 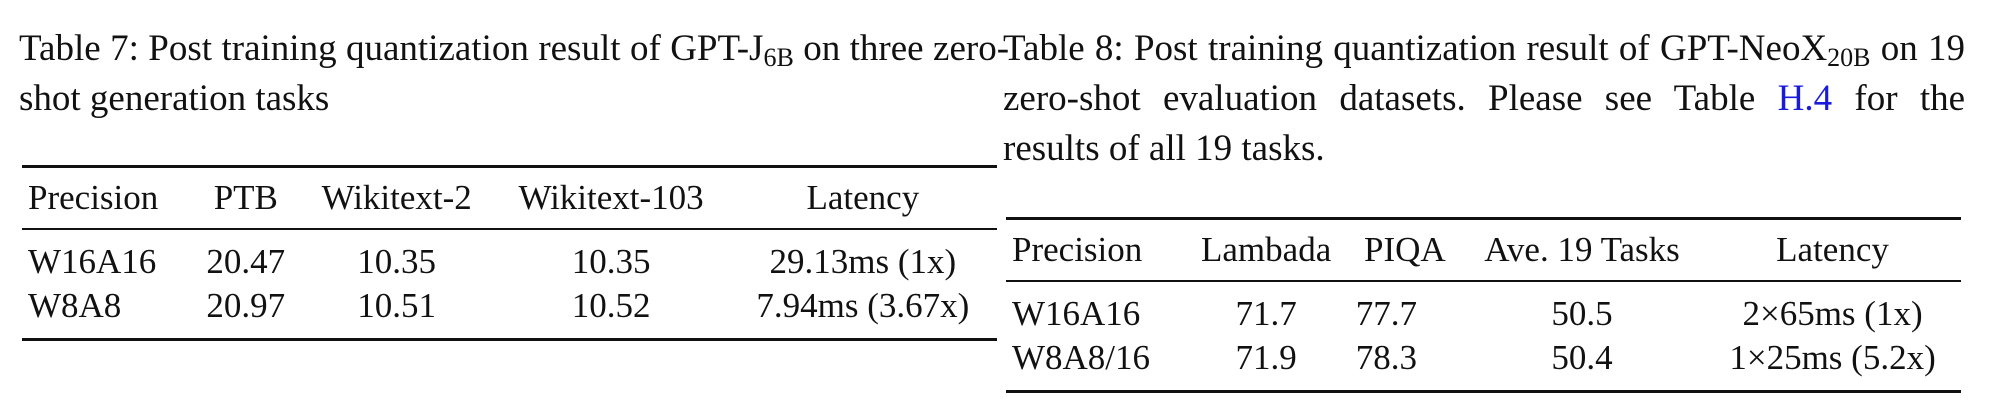 What do you see at coordinates (79, 48) in the screenshot?
I see `caption-label: Table 7:` at bounding box center [79, 48].